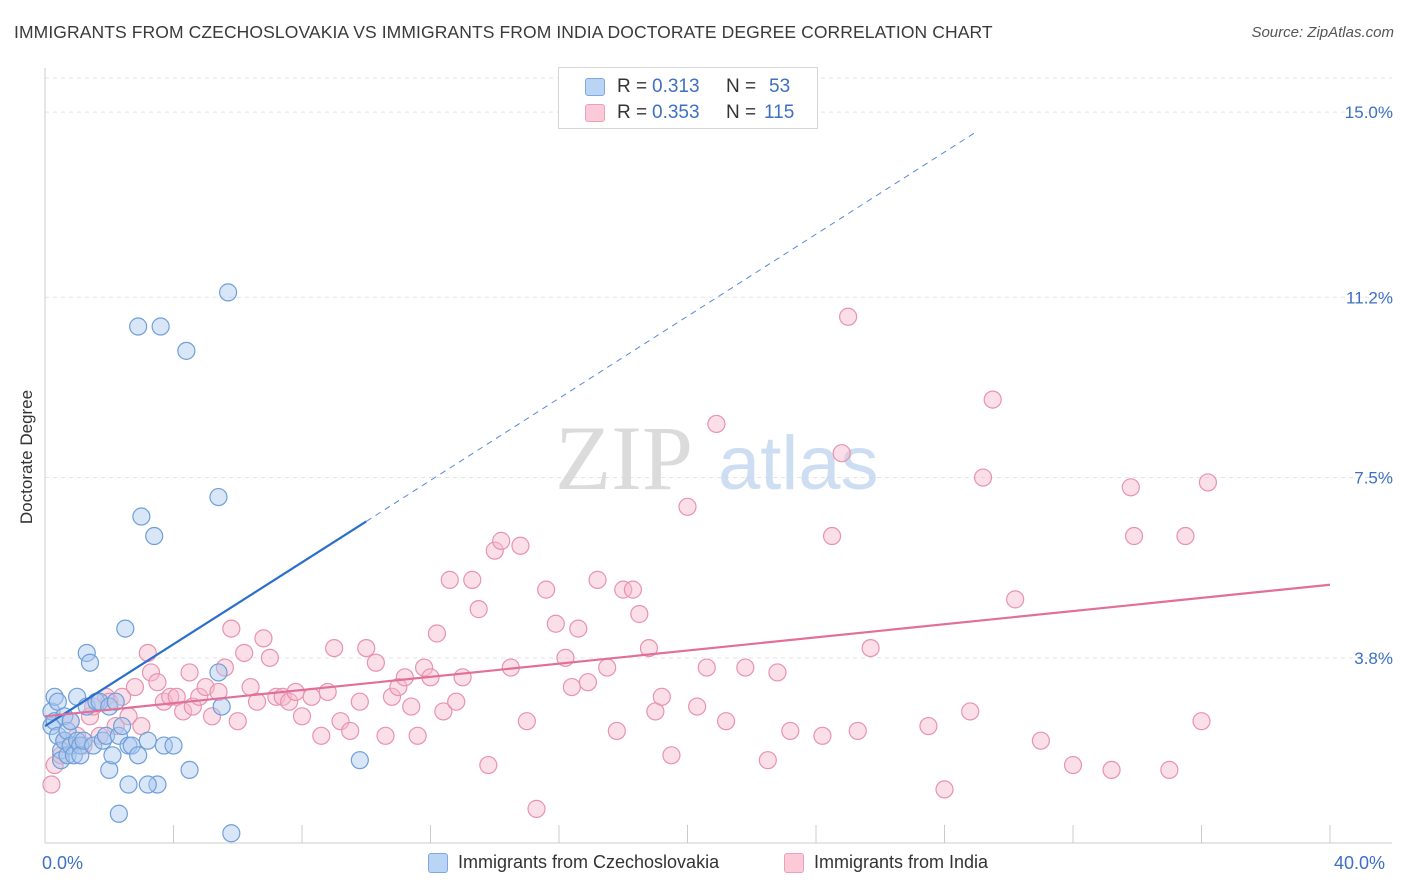 This screenshot has width=1406, height=892. Describe the element at coordinates (632, 86) in the screenshot. I see `legend-r-key: R =` at that location.